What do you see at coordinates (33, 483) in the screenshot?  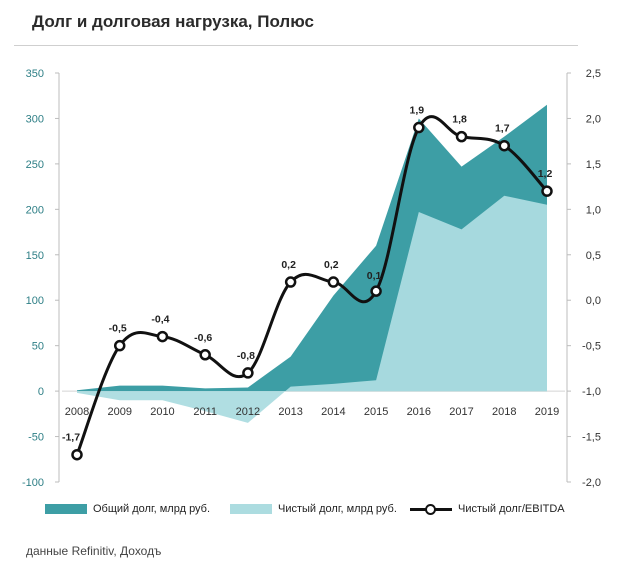 I see `left-axis-tick-label: -100` at bounding box center [33, 483].